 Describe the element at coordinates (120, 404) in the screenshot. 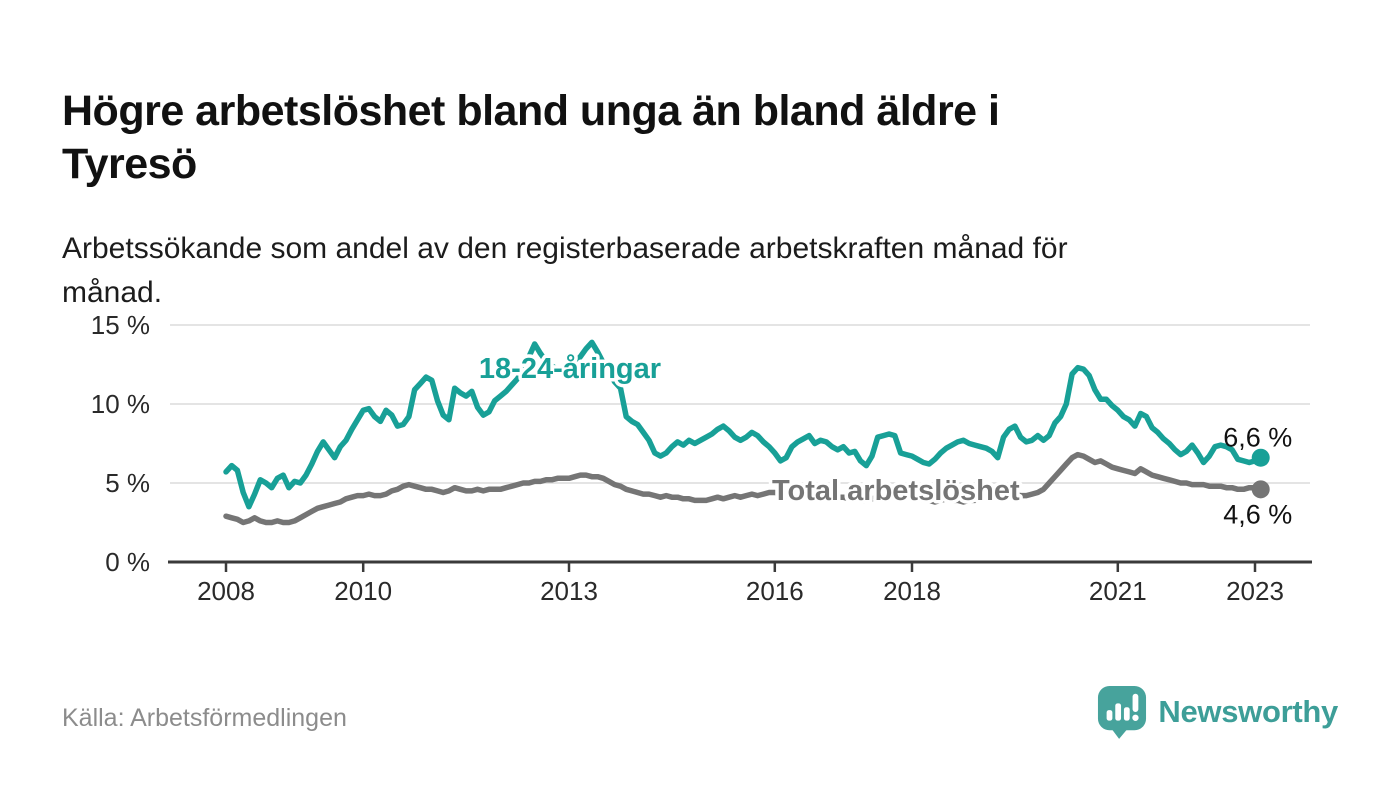

I see `y-tick-label: 10 %` at that location.